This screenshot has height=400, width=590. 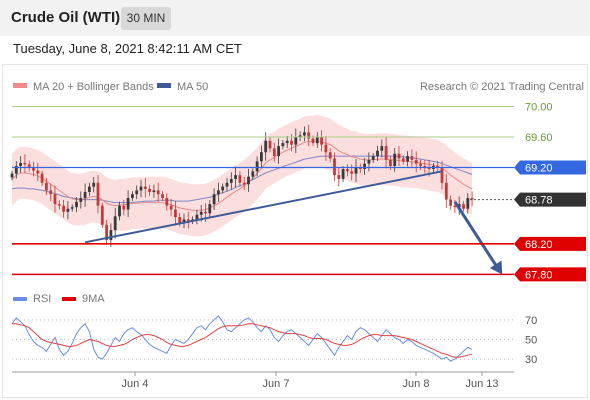 What do you see at coordinates (416, 384) in the screenshot?
I see `time-tick-label: Jun 8` at bounding box center [416, 384].